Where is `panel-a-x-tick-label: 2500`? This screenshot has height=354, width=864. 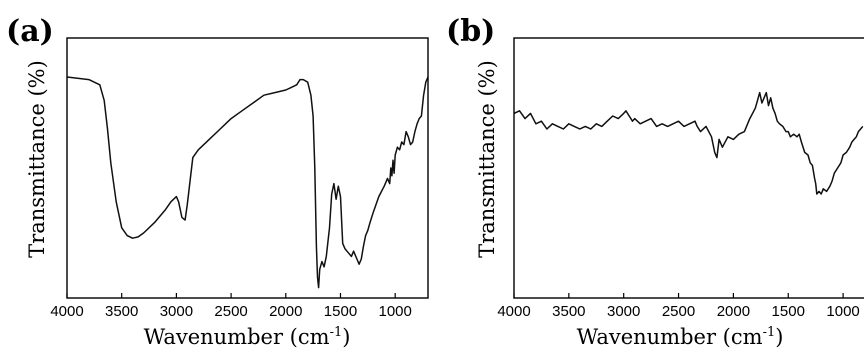
panel-a-x-tick-label: 2500 is located at coordinates (230, 311).